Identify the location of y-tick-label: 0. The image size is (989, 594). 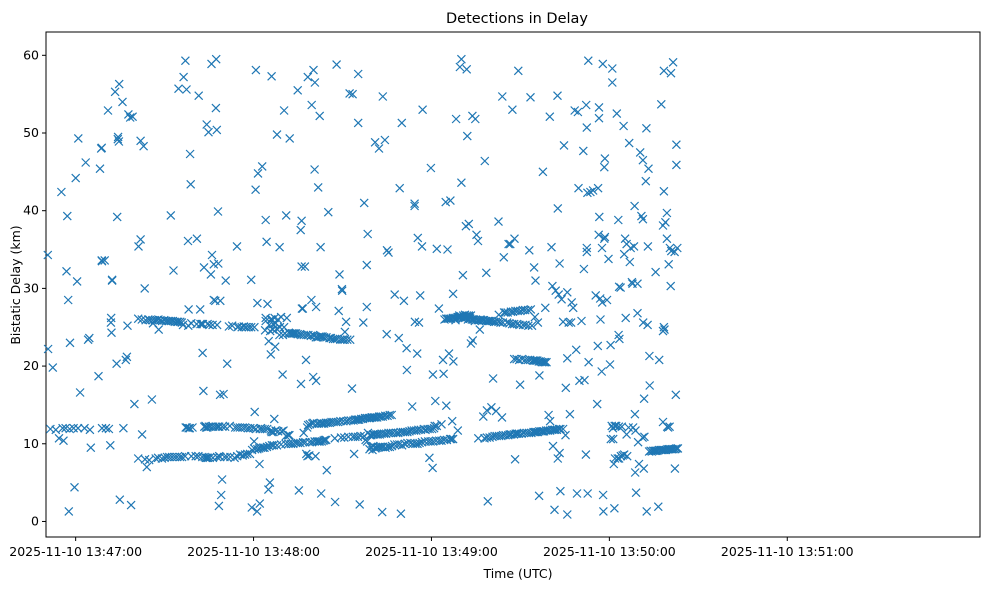
(35, 520).